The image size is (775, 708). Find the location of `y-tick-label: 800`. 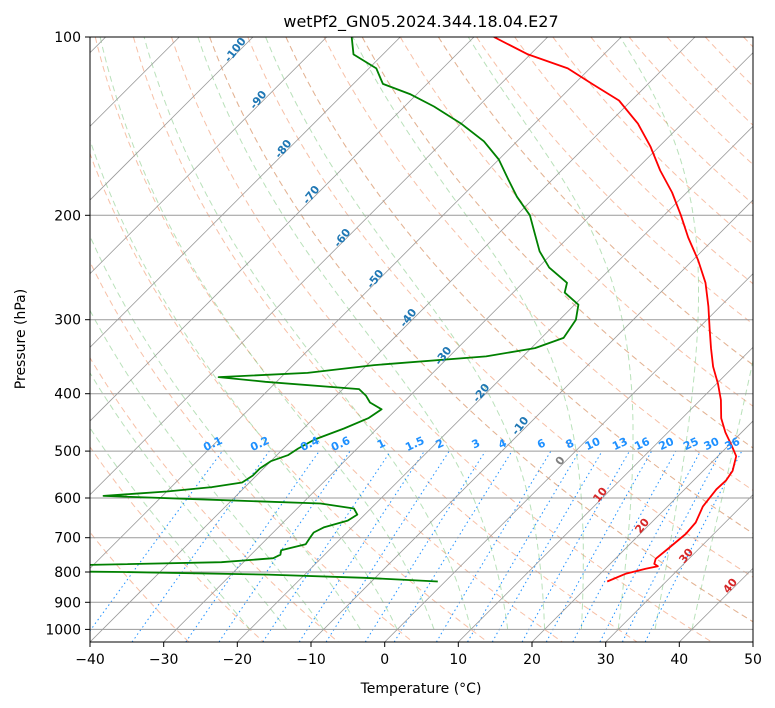

y-tick-label: 800 is located at coordinates (67, 573).